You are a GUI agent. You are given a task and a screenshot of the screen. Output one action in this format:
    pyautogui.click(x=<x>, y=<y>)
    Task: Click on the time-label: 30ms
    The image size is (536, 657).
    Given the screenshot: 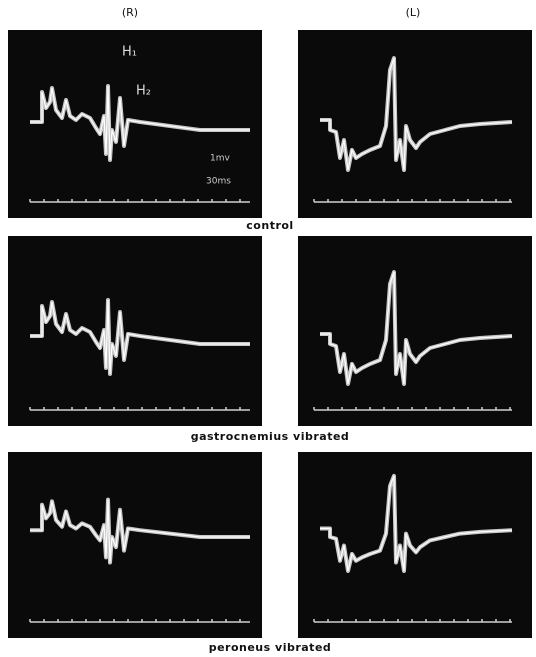 What is the action you would take?
    pyautogui.click(x=218, y=182)
    